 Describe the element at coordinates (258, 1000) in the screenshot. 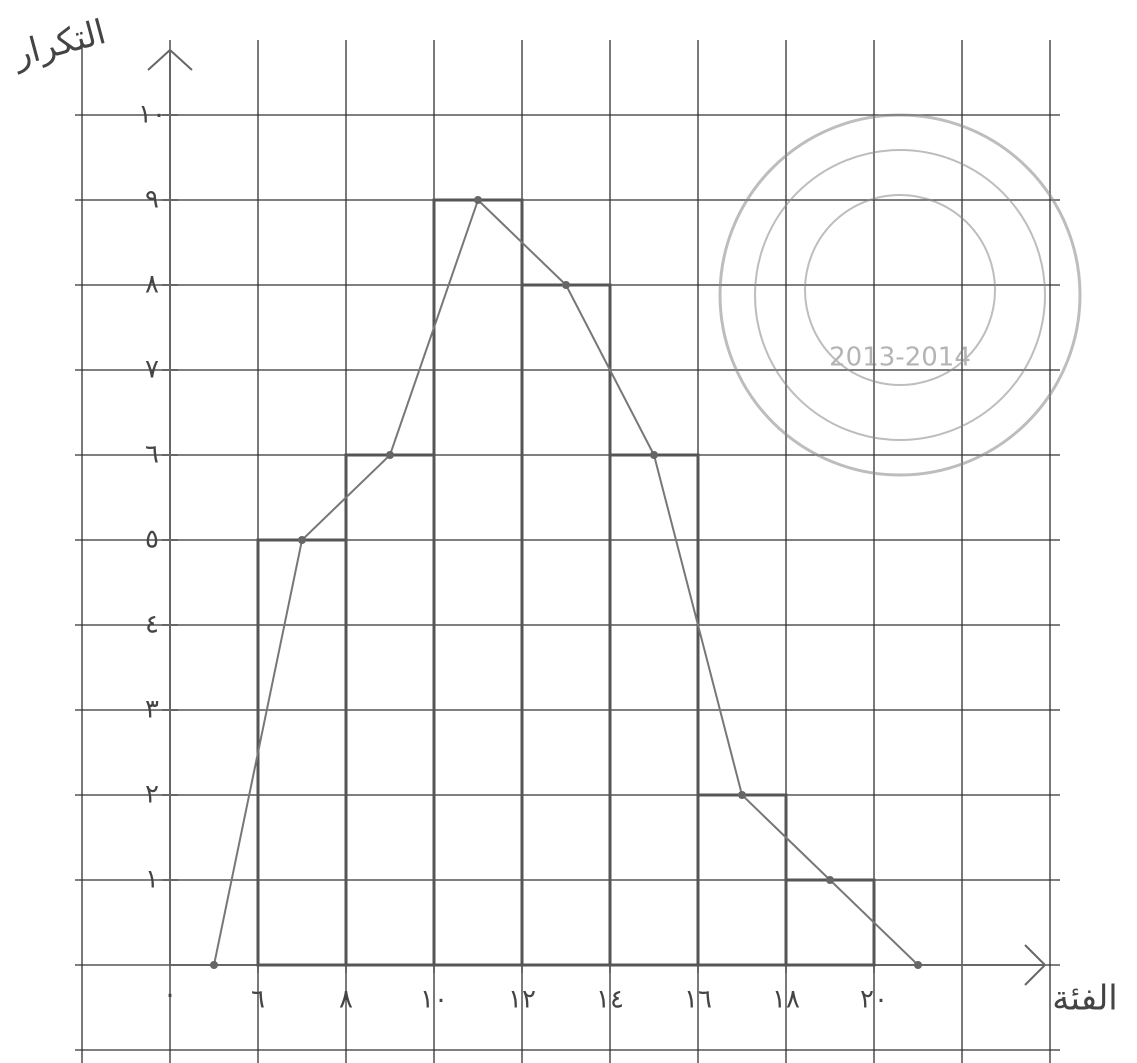

I see `x-tick-label: ٦` at that location.